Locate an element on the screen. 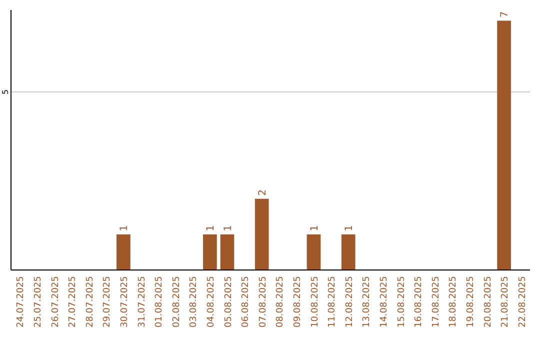 The height and width of the screenshot is (340, 540). x-tick-label: 29.07.2025 is located at coordinates (107, 302).